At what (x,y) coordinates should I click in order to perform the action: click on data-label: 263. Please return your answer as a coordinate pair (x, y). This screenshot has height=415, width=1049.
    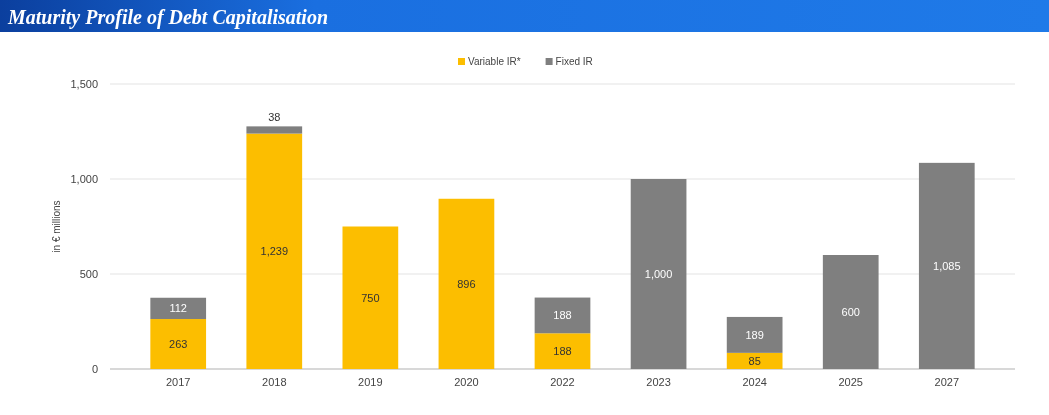
    Looking at the image, I should click on (178, 344).